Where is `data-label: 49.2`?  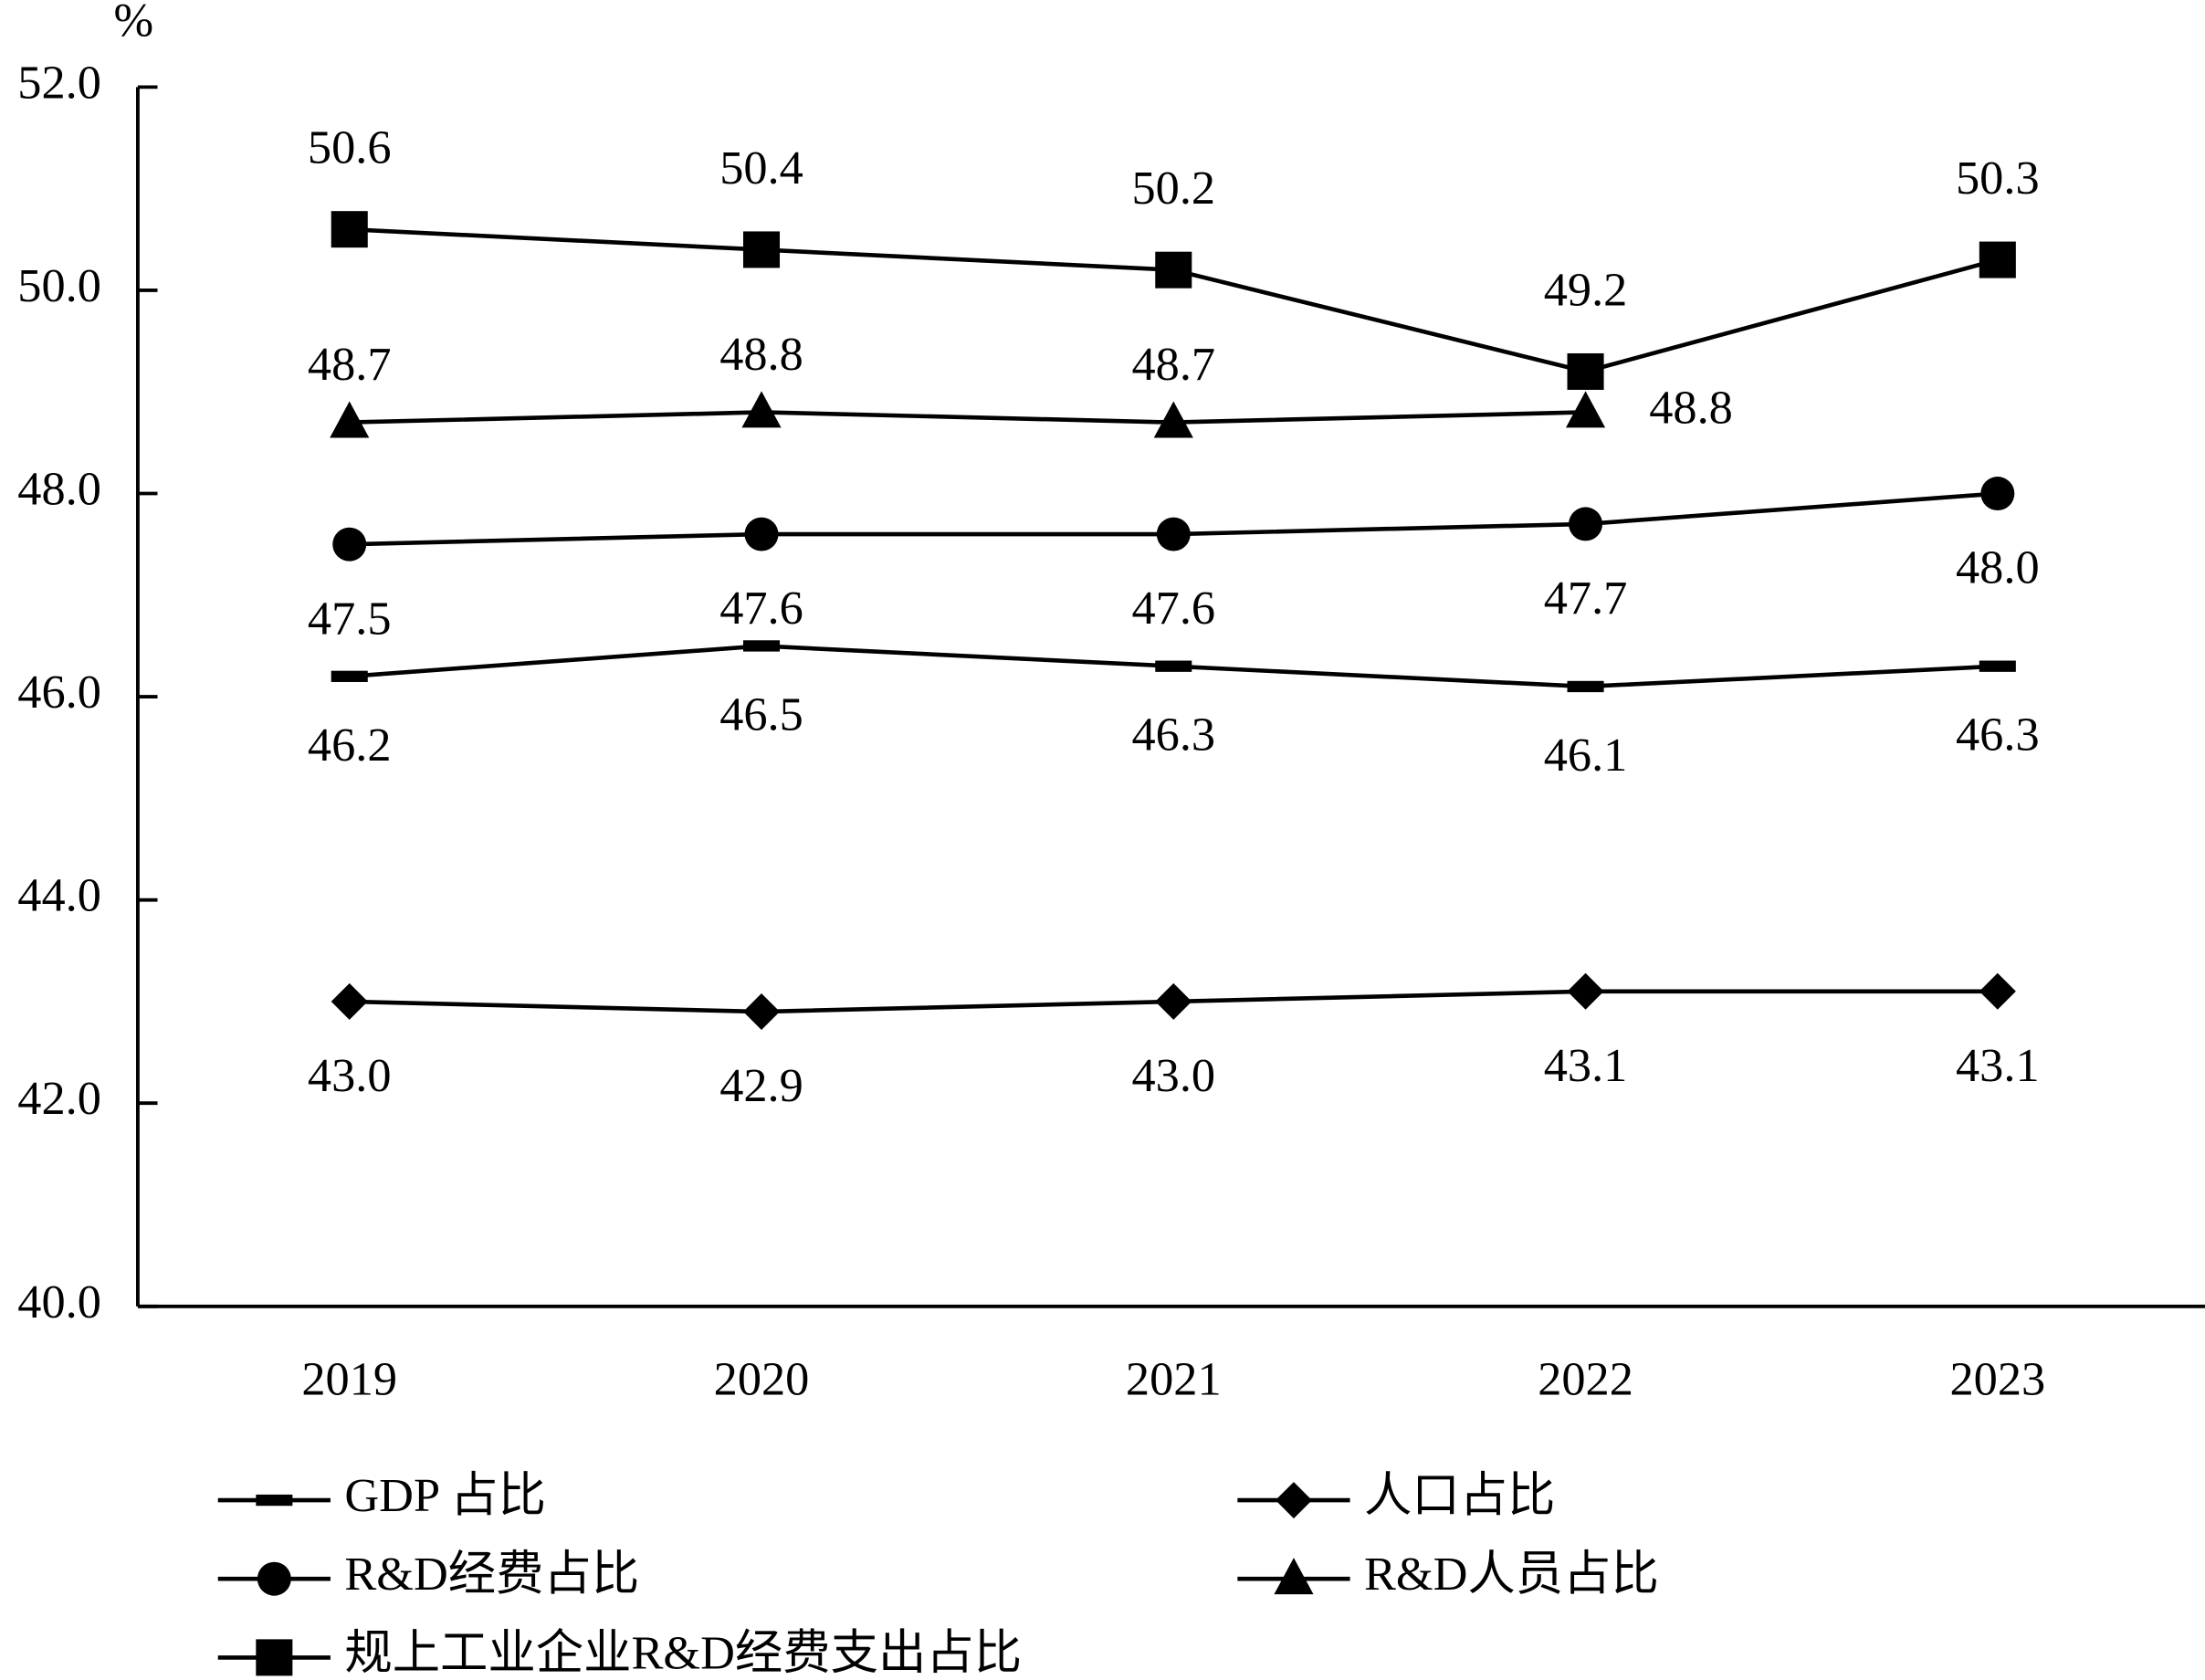 data-label: 49.2 is located at coordinates (1586, 289).